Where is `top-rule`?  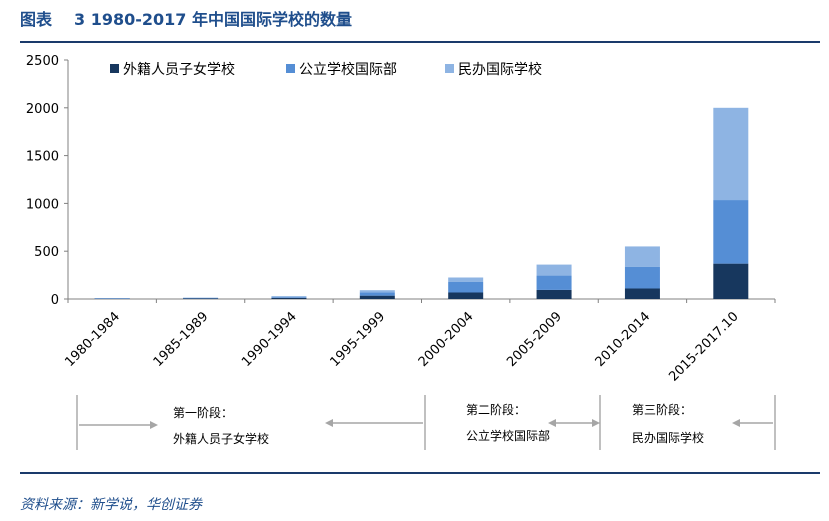
top-rule is located at coordinates (420, 42).